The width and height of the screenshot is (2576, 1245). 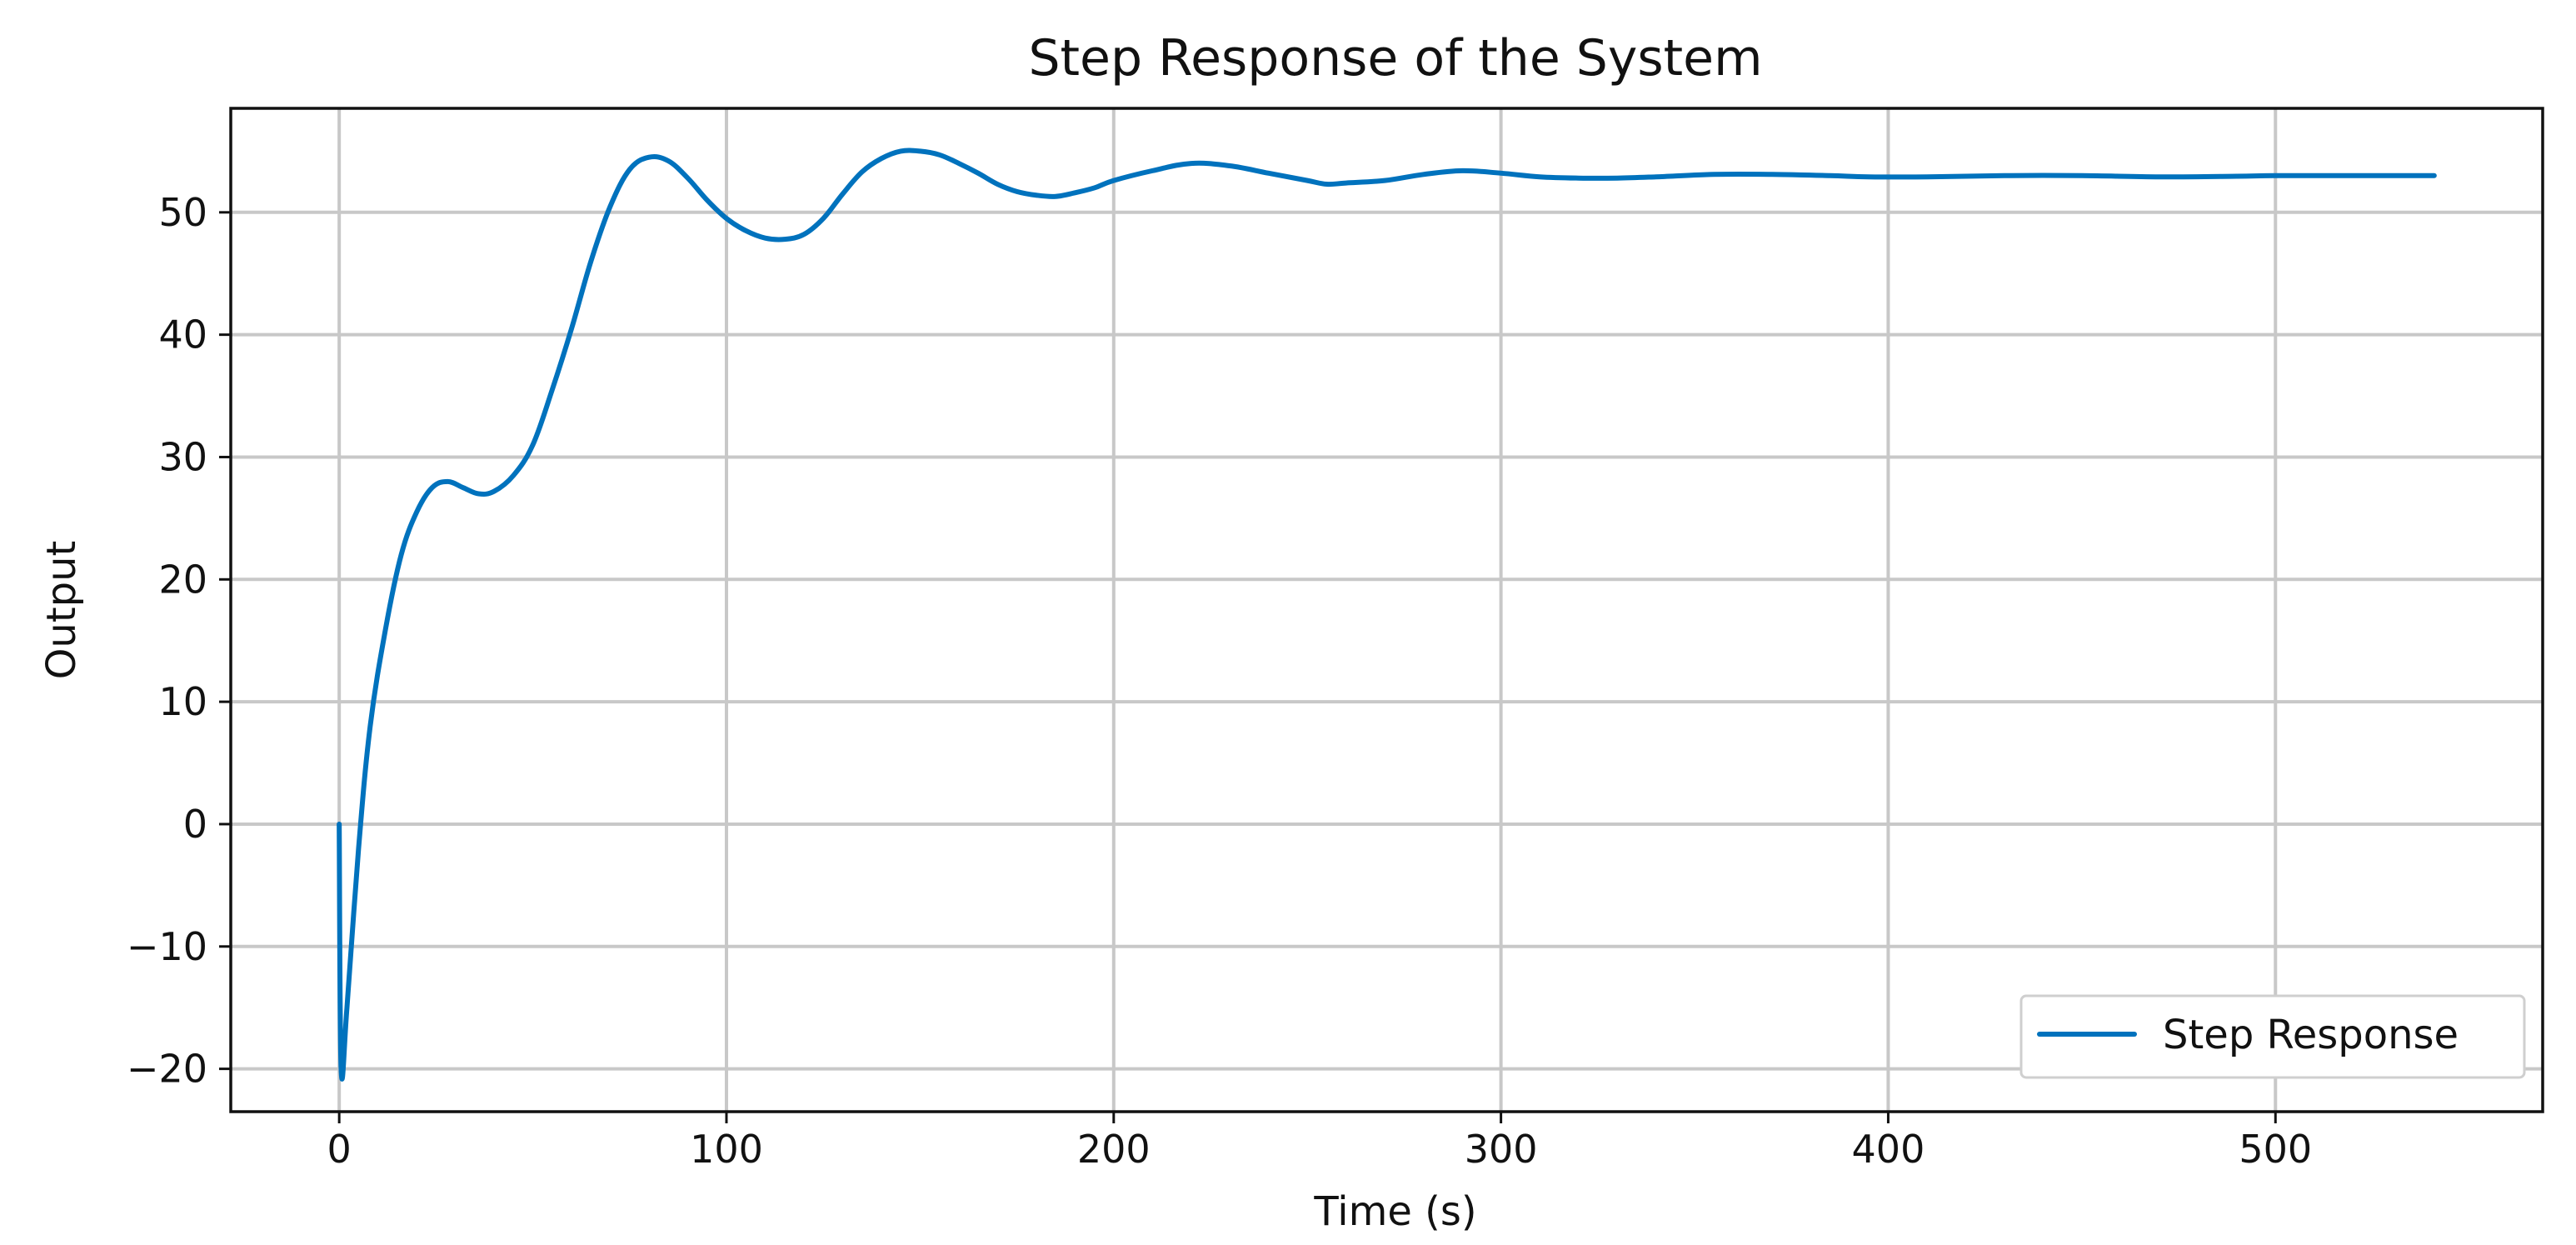 I want to click on x-tick-label: 200, so click(x=1114, y=1149).